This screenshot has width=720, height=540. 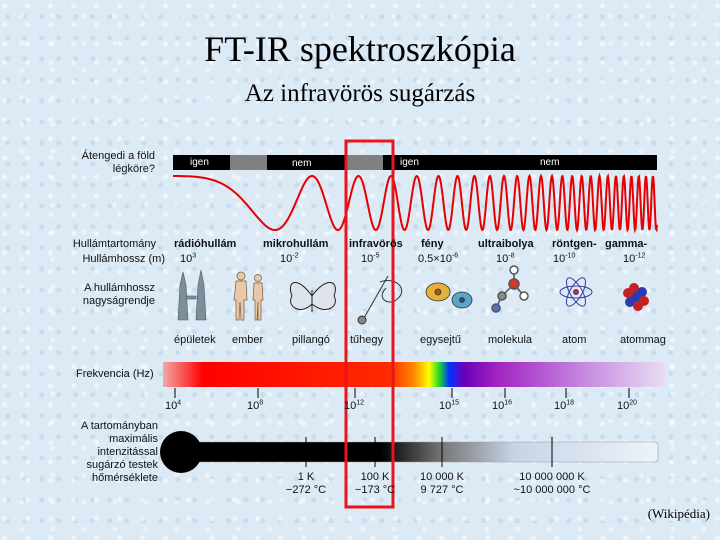 What do you see at coordinates (440, 340) in the screenshot?
I see `object-label: egysejtű` at bounding box center [440, 340].